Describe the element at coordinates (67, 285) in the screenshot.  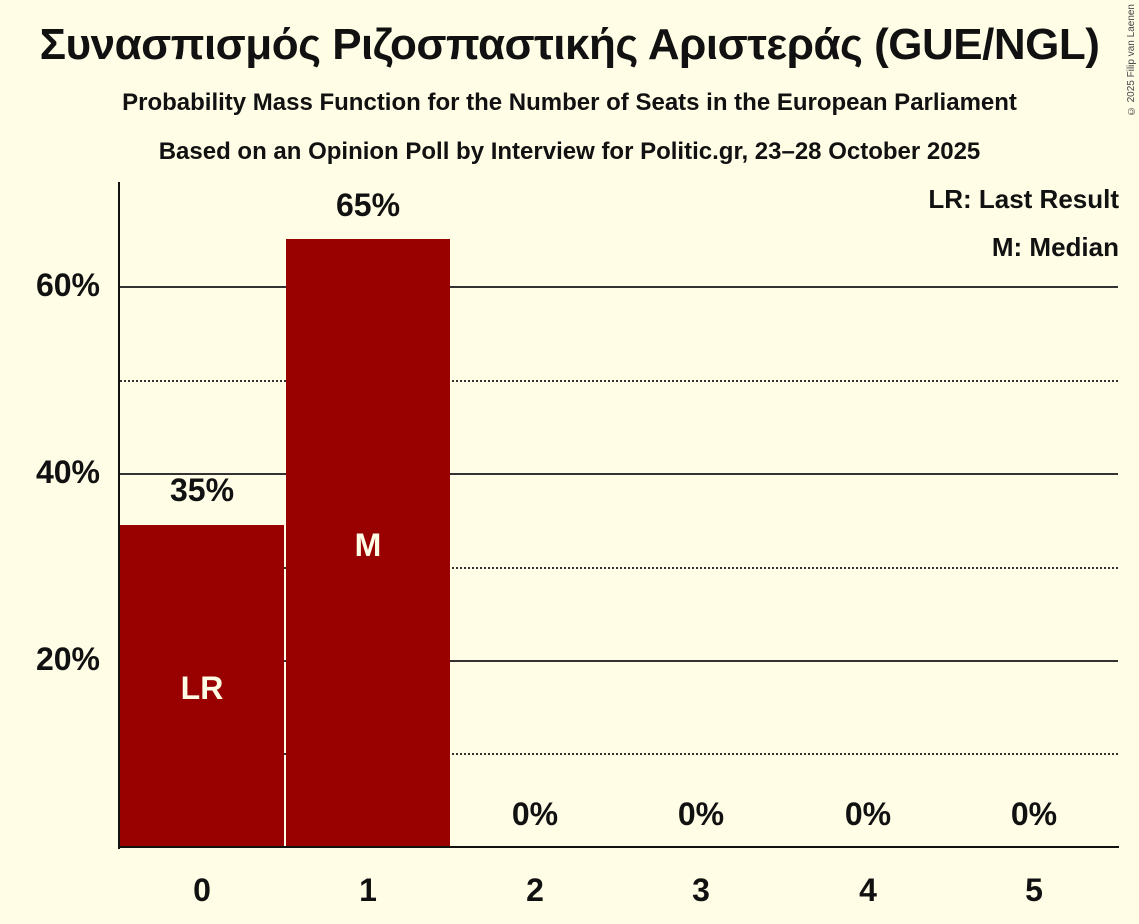
I see `y-tick-60: 60%` at that location.